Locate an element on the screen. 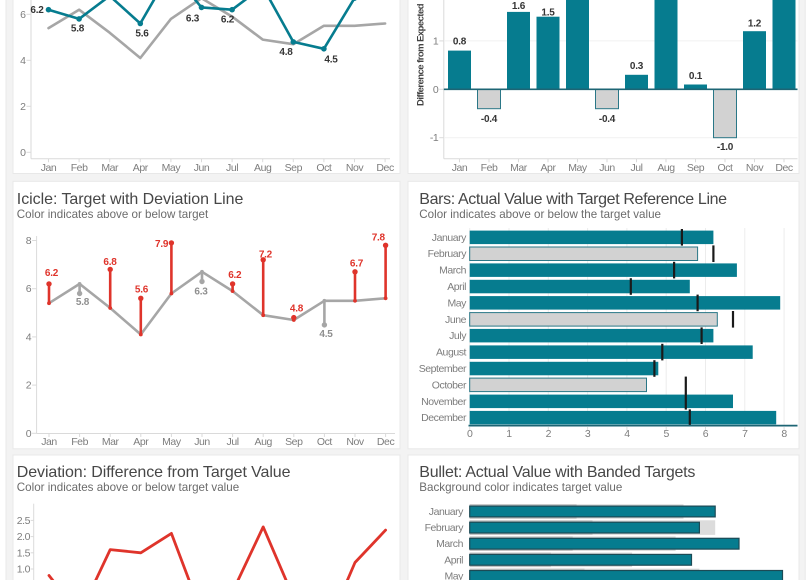 Image resolution: width=810 pixels, height=580 pixels. svg-text: 2.0 is located at coordinates (24, 537).